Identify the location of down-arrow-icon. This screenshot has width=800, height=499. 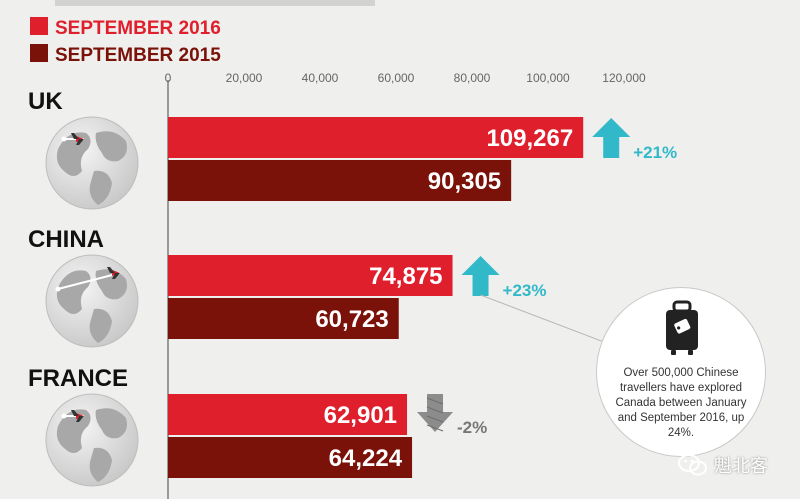
(435, 413).